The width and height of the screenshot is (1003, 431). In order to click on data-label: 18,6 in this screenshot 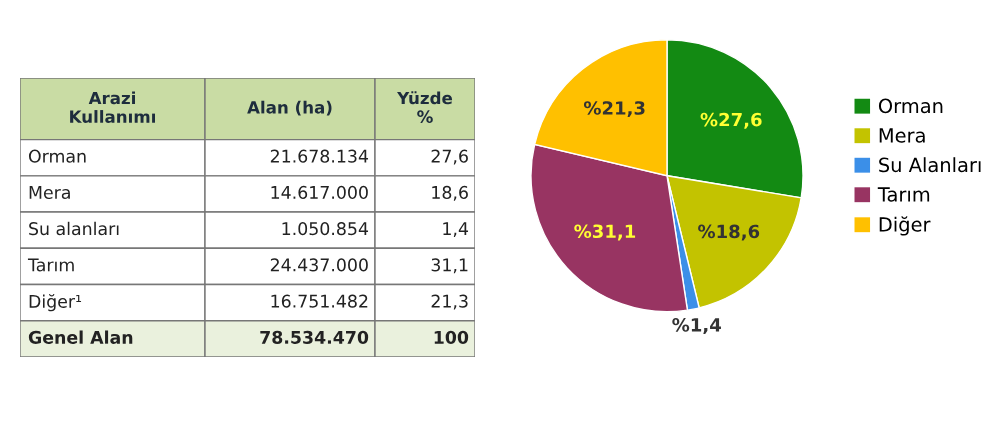, I will do `click(450, 193)`.